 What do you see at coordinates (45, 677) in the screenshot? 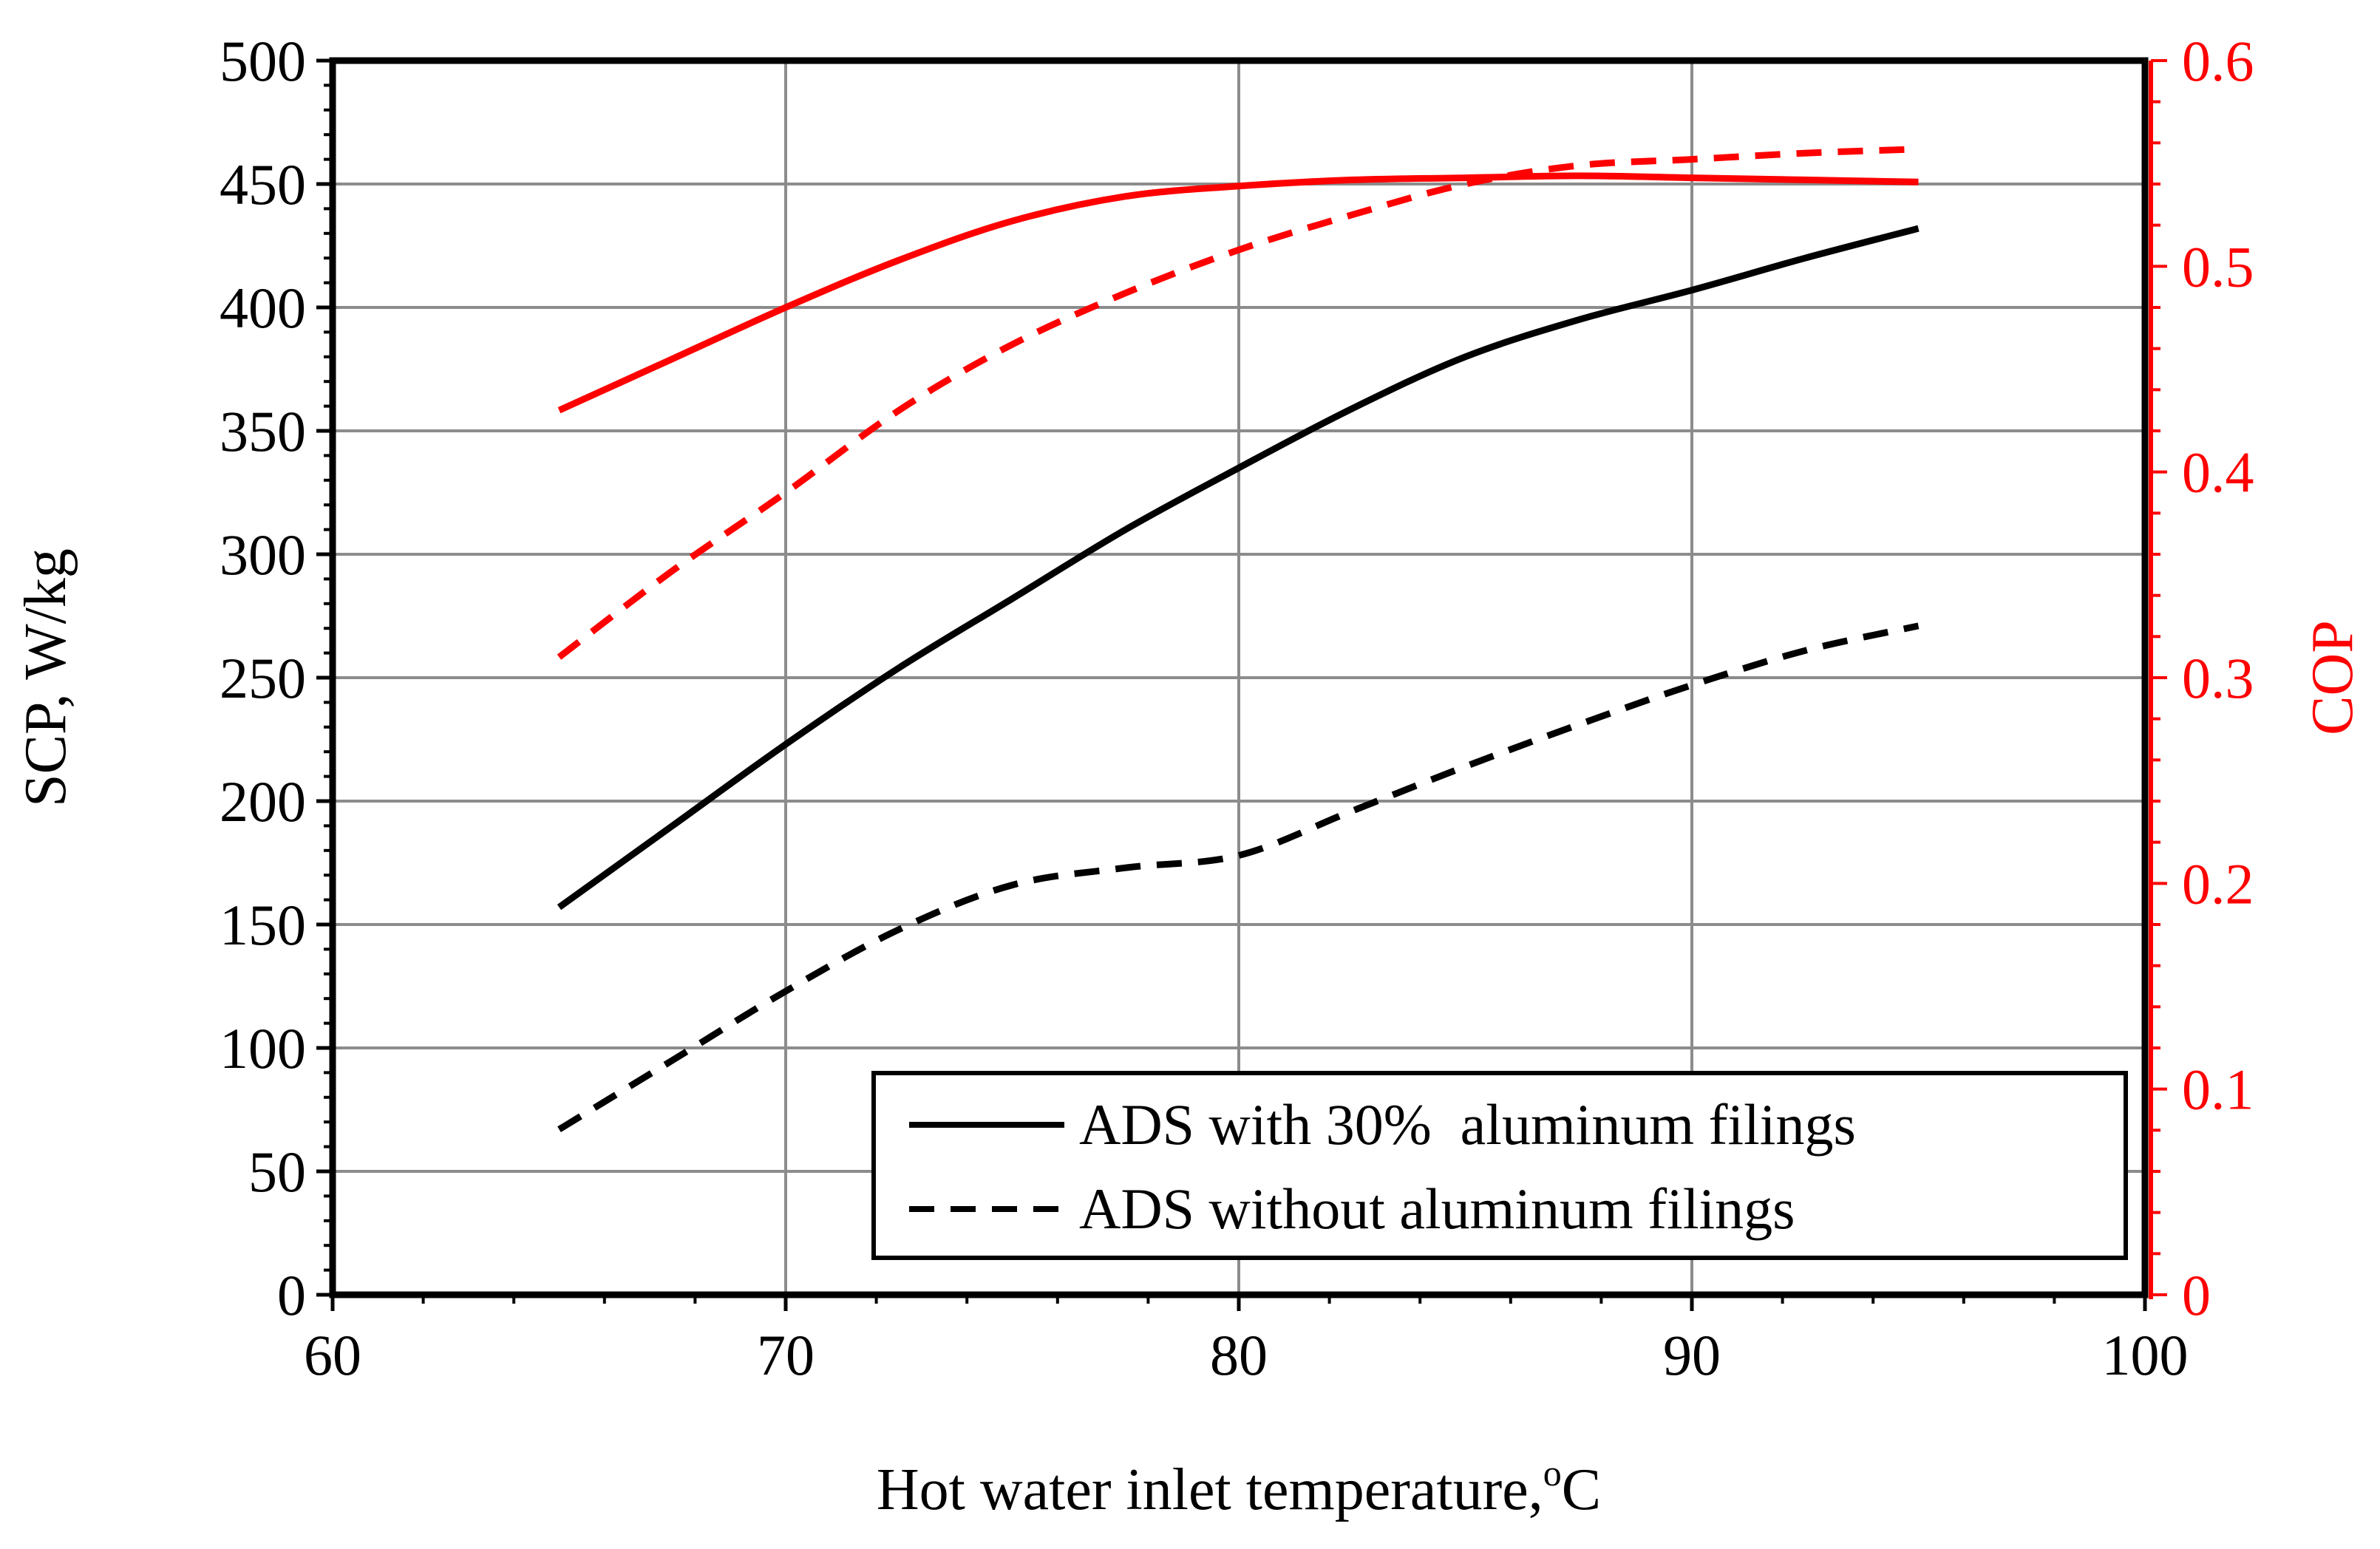
I see `y-axis-title: SCP, W/kg` at bounding box center [45, 677].